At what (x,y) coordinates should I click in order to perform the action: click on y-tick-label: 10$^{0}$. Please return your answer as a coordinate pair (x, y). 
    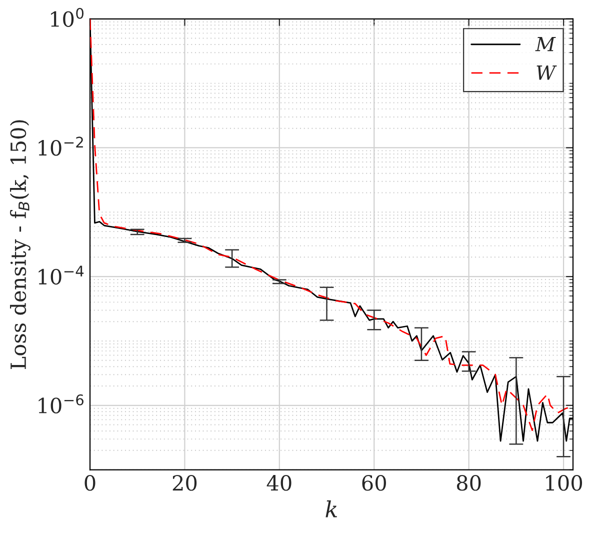
    Looking at the image, I should click on (67, 17).